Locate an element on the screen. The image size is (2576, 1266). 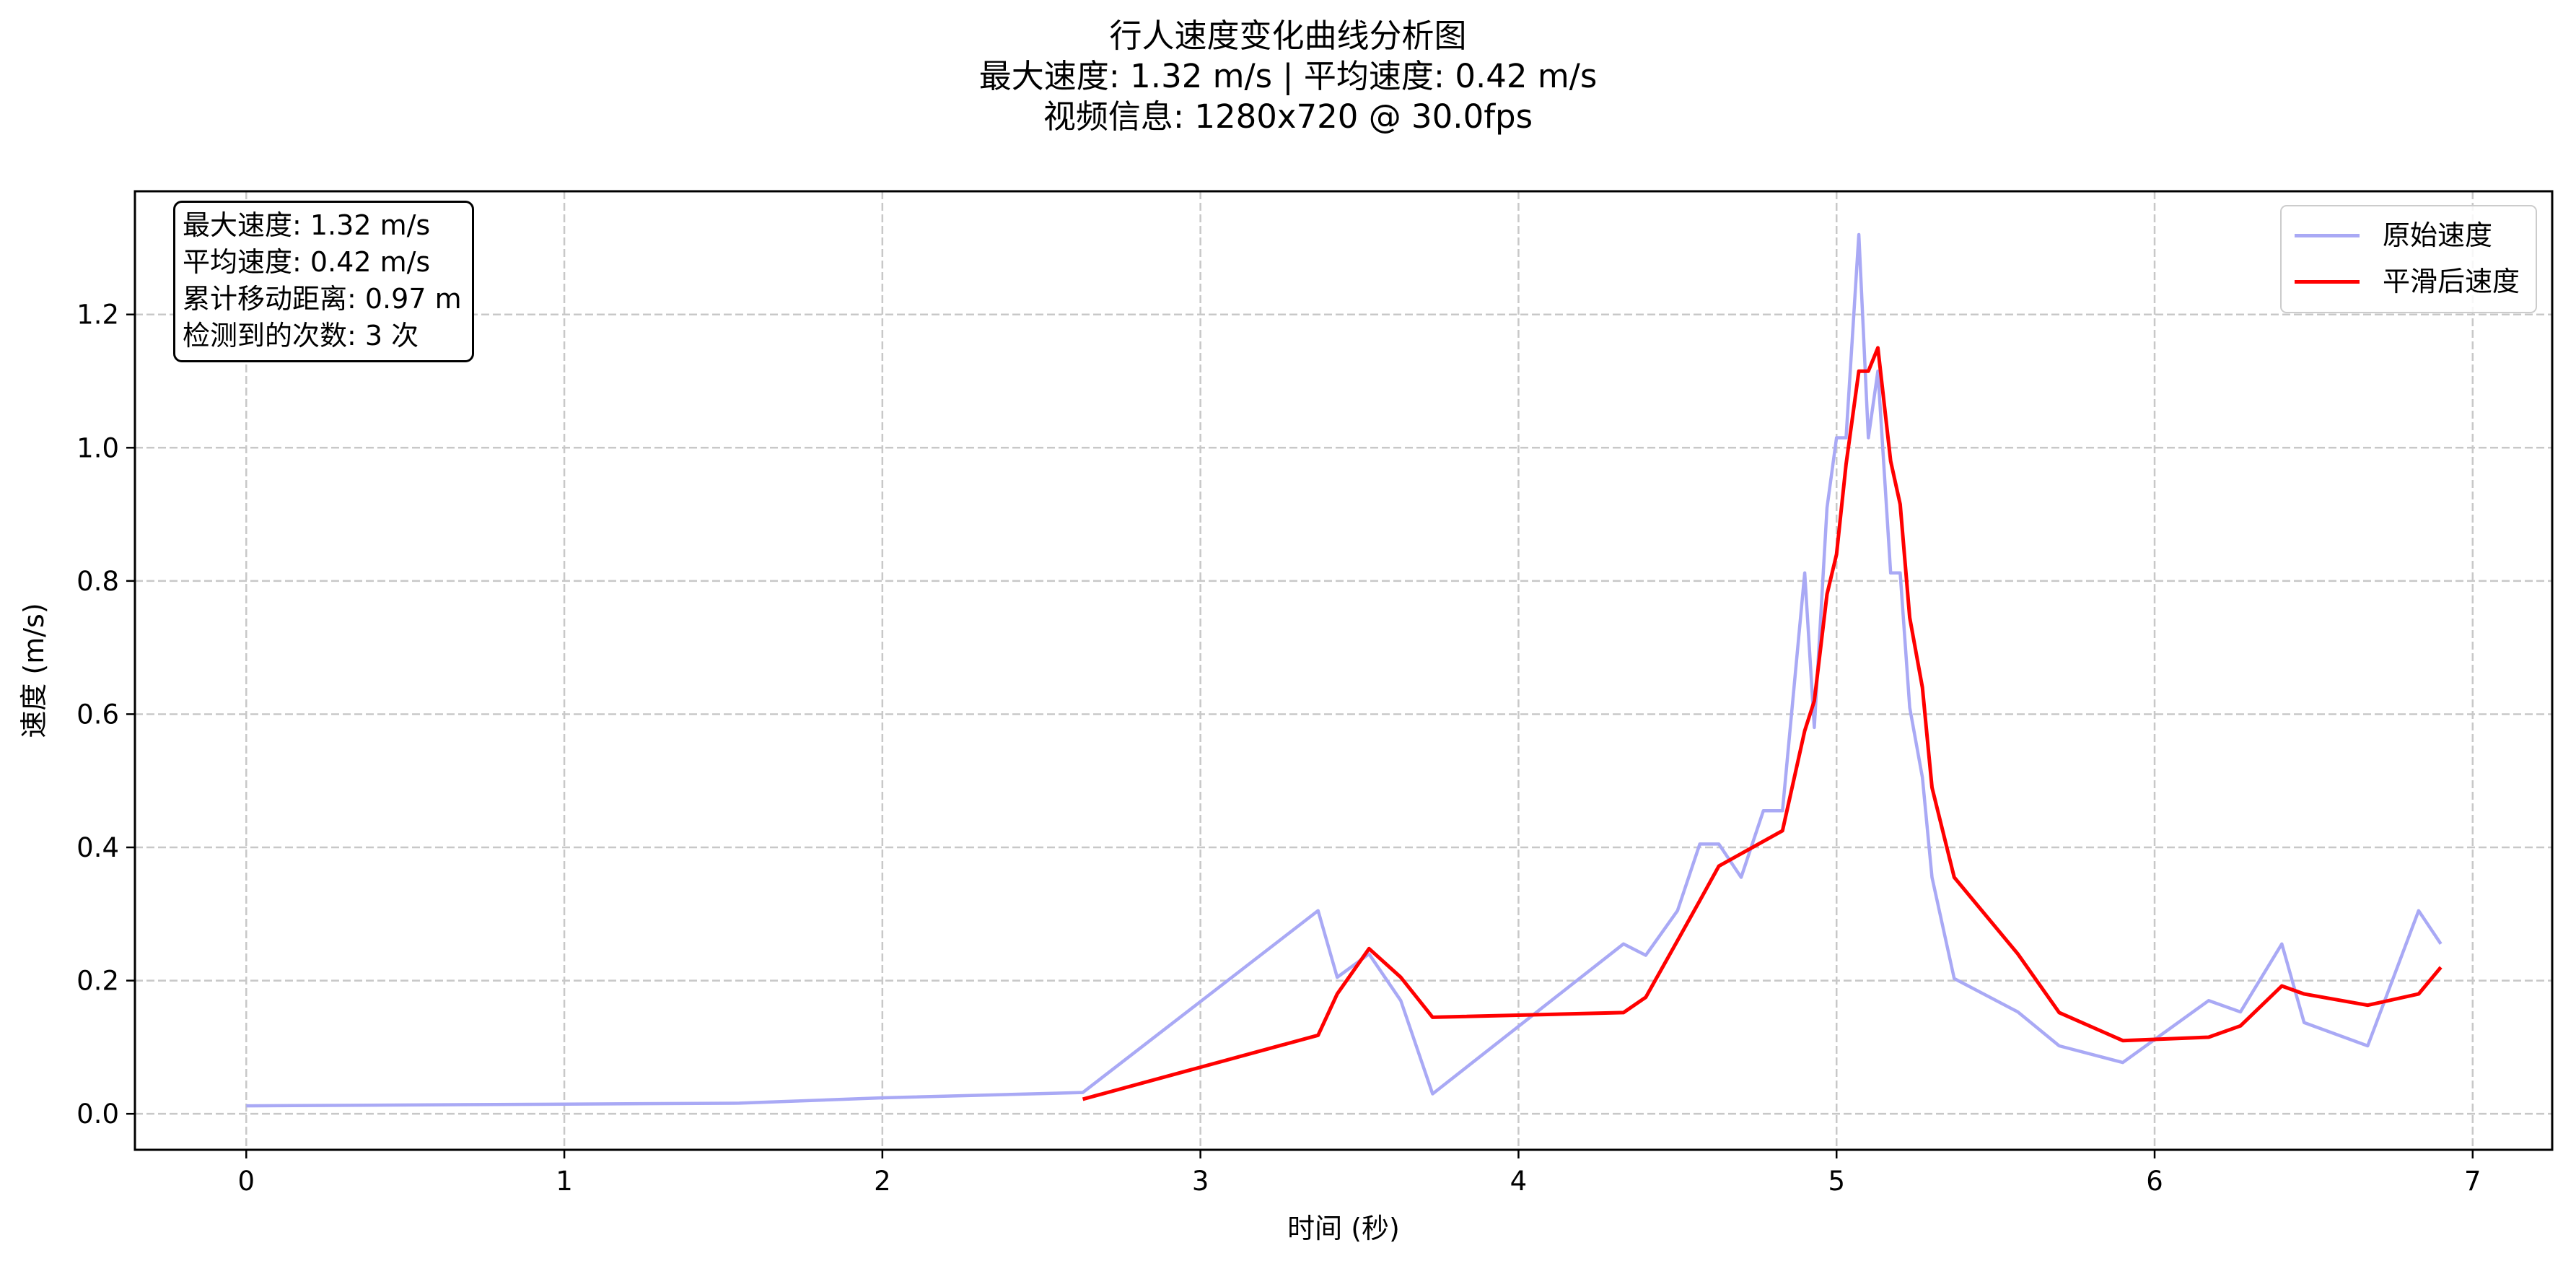
x-tick-label: 6 is located at coordinates (2154, 1181).